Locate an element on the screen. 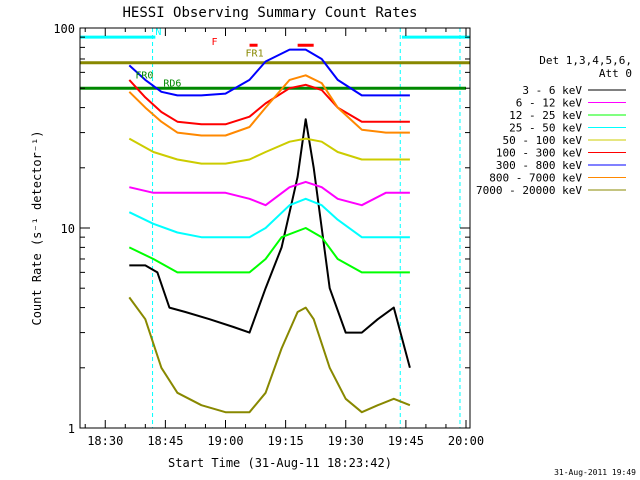 This screenshot has width=640, height=480. annotation-4: RD6 is located at coordinates (172, 83).